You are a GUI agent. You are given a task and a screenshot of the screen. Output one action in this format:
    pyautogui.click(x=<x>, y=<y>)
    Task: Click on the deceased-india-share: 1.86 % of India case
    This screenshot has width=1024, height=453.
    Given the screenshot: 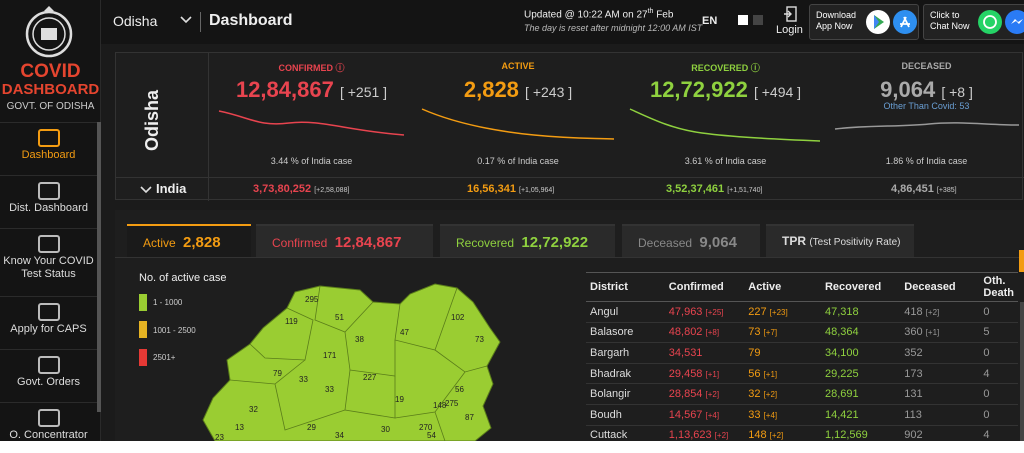 What is the action you would take?
    pyautogui.click(x=926, y=161)
    